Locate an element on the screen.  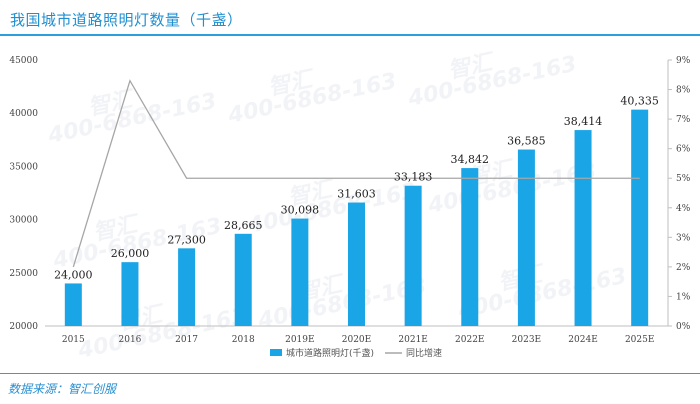
chart-title: 我国城市道路照明灯数量（千盏） is located at coordinates (126, 20).